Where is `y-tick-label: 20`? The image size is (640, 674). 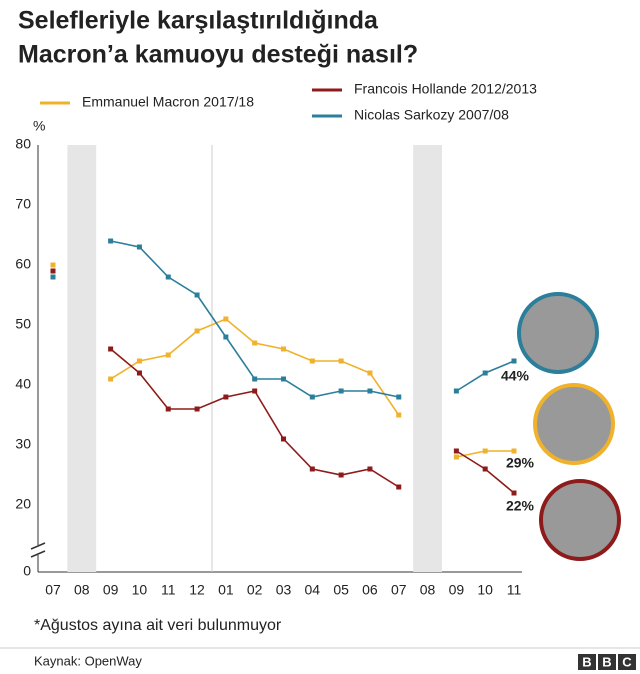 y-tick-label: 20 is located at coordinates (23, 504).